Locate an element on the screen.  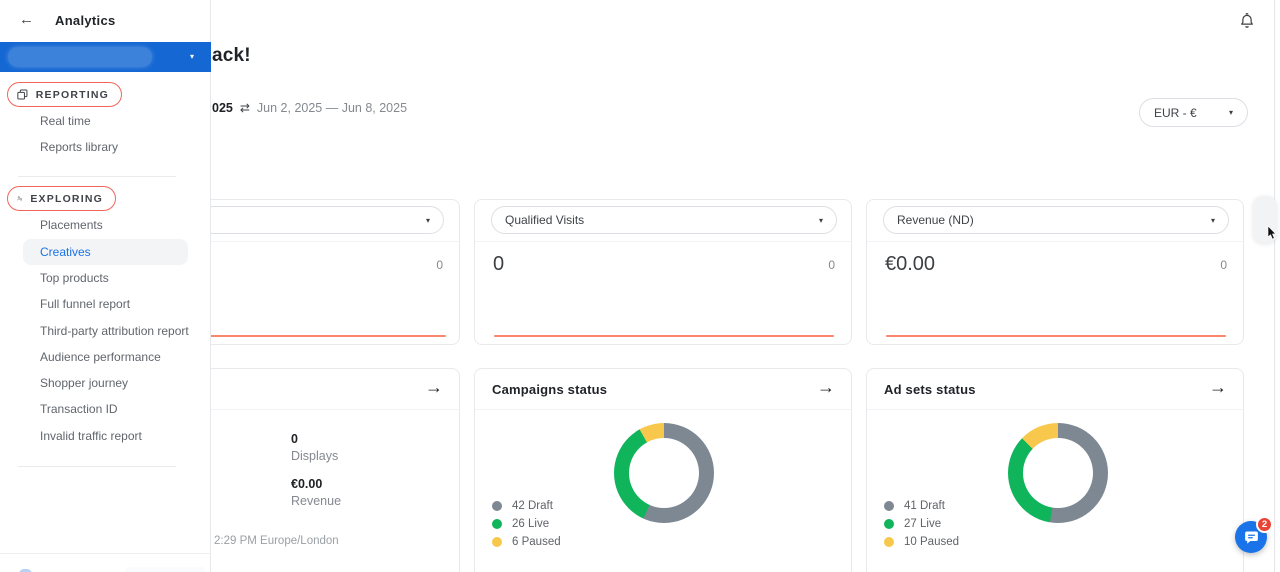
section-label: REPORTING is located at coordinates (72, 94).